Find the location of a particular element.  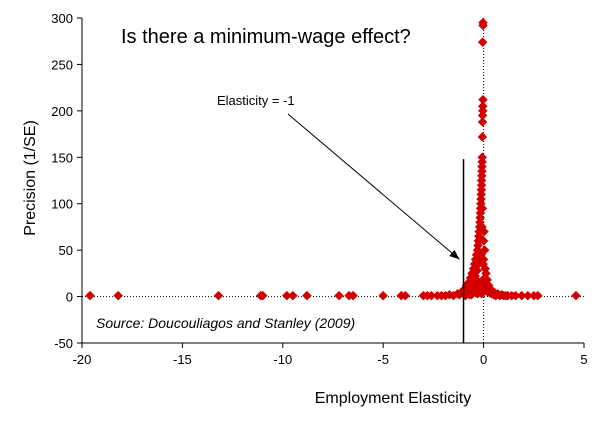

y-axis-label: Precision (1/SE) is located at coordinates (30, 178).